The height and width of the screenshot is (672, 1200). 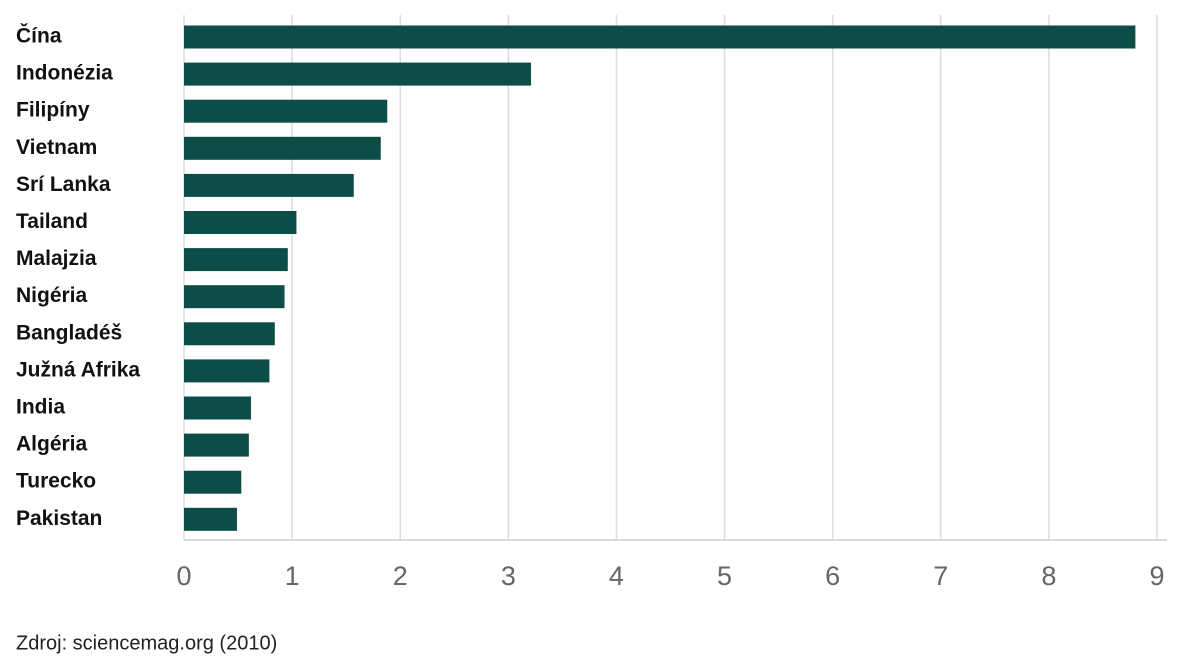 I want to click on y-tick-label: Nigéria, so click(x=52, y=295).